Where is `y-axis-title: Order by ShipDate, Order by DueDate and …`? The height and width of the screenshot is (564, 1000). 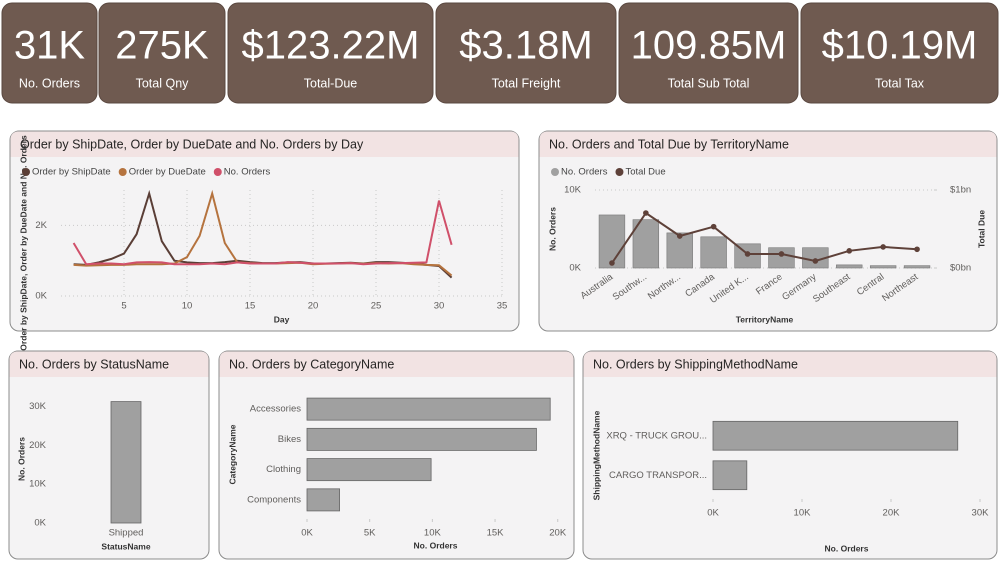 y-axis-title: Order by ShipDate, Order by DueDate and … is located at coordinates (23, 243).